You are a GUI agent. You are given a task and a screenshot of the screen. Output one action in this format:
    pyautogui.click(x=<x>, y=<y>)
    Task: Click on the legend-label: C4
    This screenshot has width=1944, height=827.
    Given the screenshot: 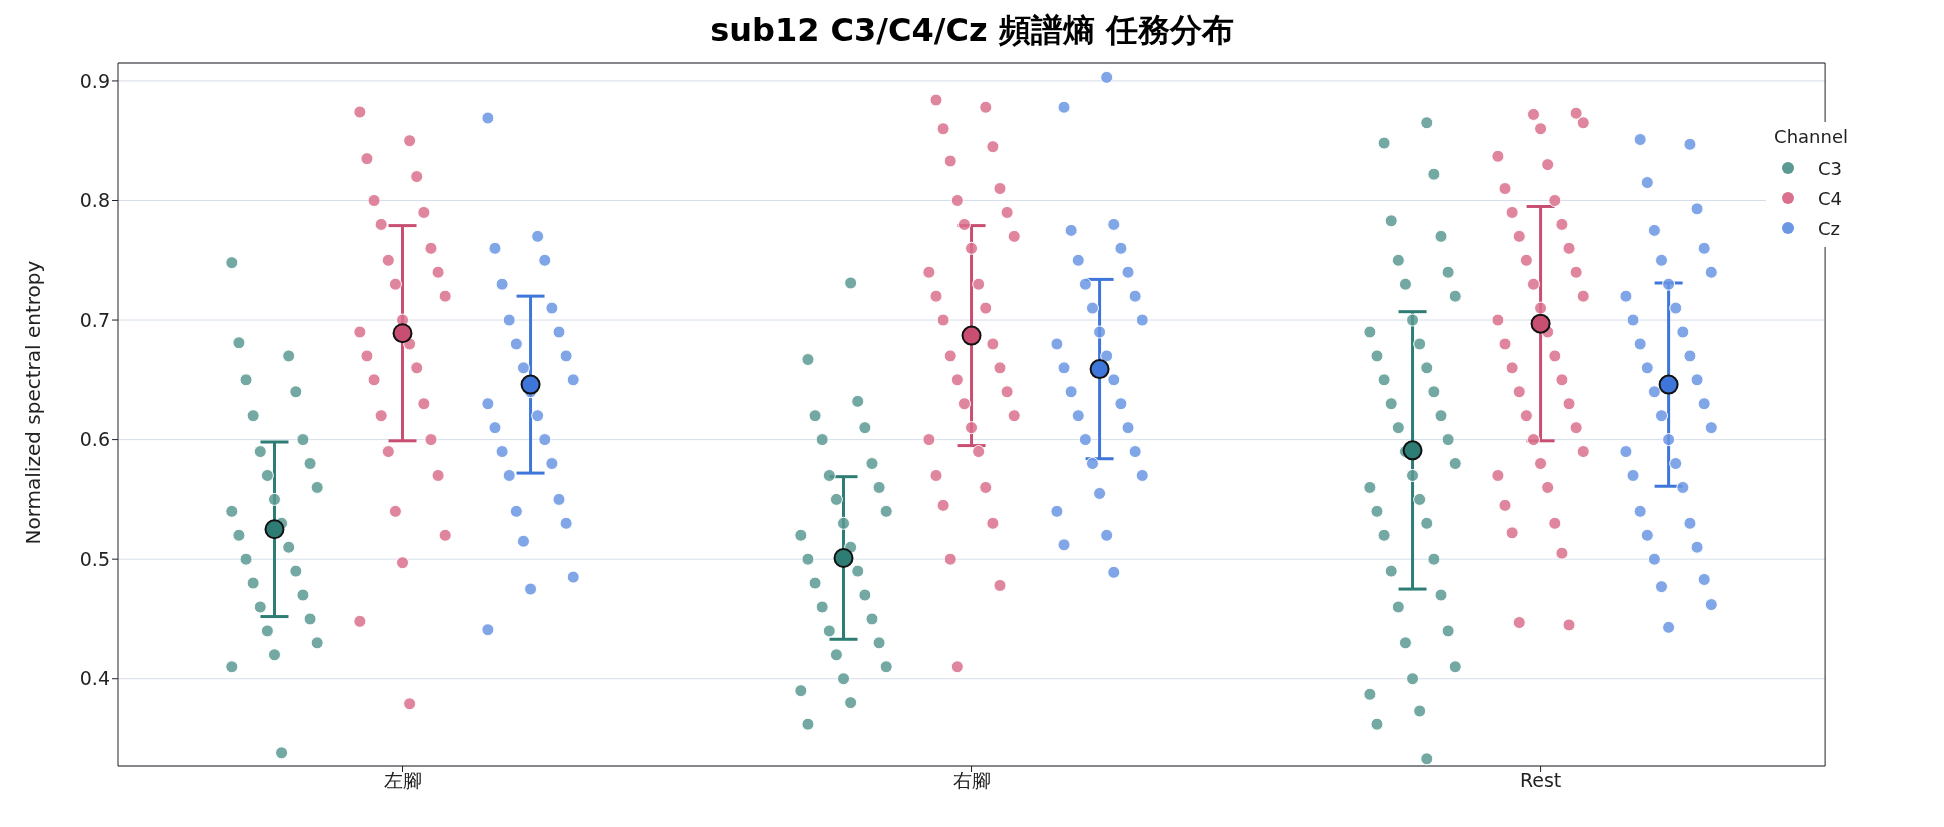 What is the action you would take?
    pyautogui.click(x=1831, y=198)
    